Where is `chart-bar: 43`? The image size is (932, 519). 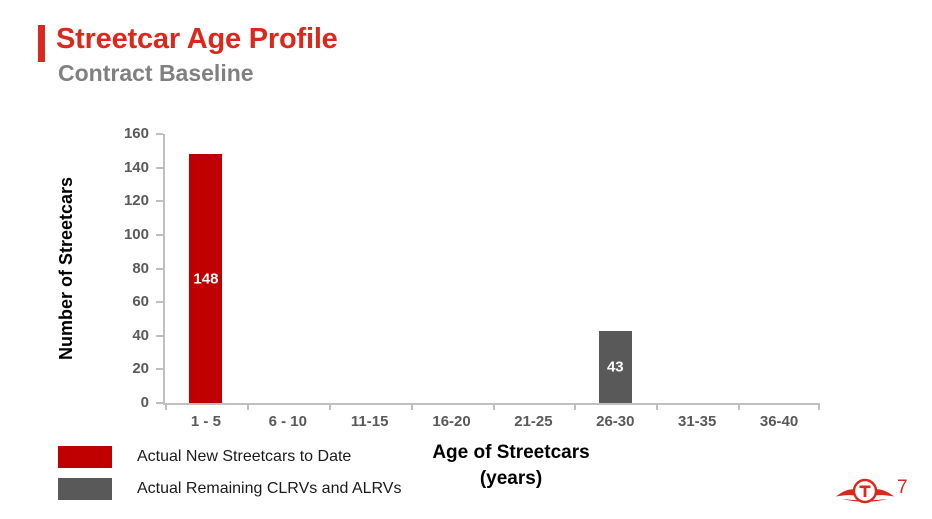
chart-bar: 43 is located at coordinates (615, 366).